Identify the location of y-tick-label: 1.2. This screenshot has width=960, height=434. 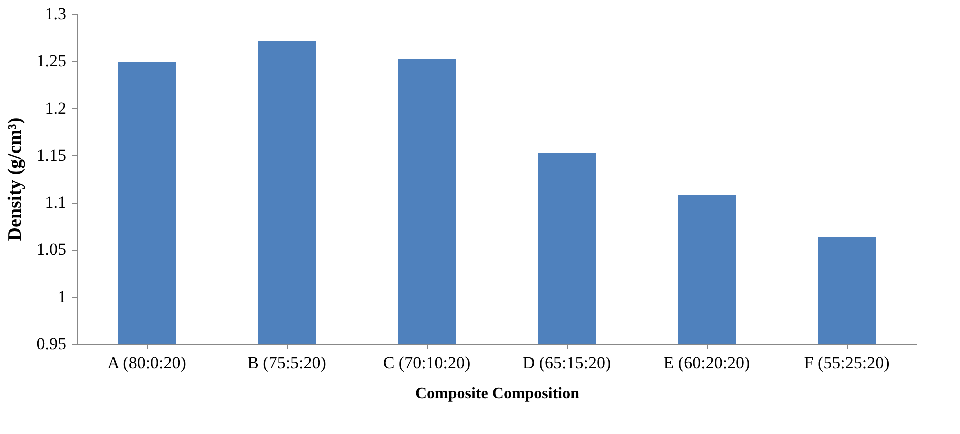
(55, 108).